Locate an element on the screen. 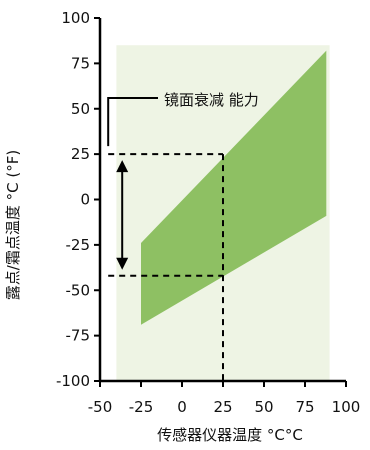  x-tick-label: -25 is located at coordinates (141, 407).